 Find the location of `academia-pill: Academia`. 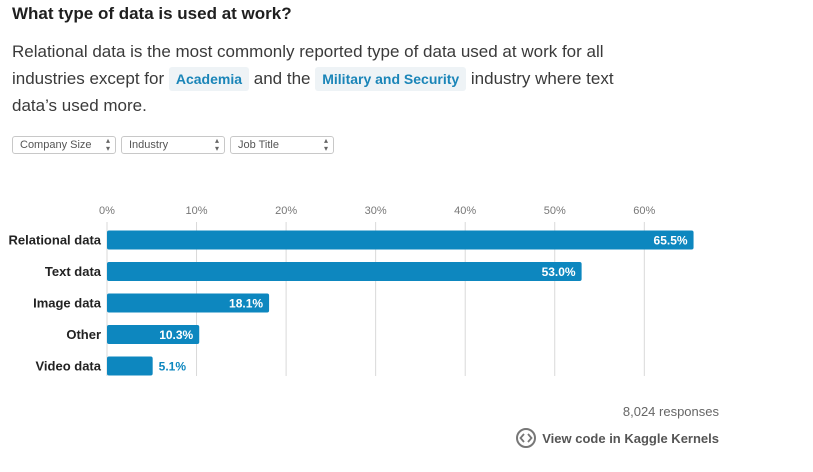

academia-pill: Academia is located at coordinates (209, 79).